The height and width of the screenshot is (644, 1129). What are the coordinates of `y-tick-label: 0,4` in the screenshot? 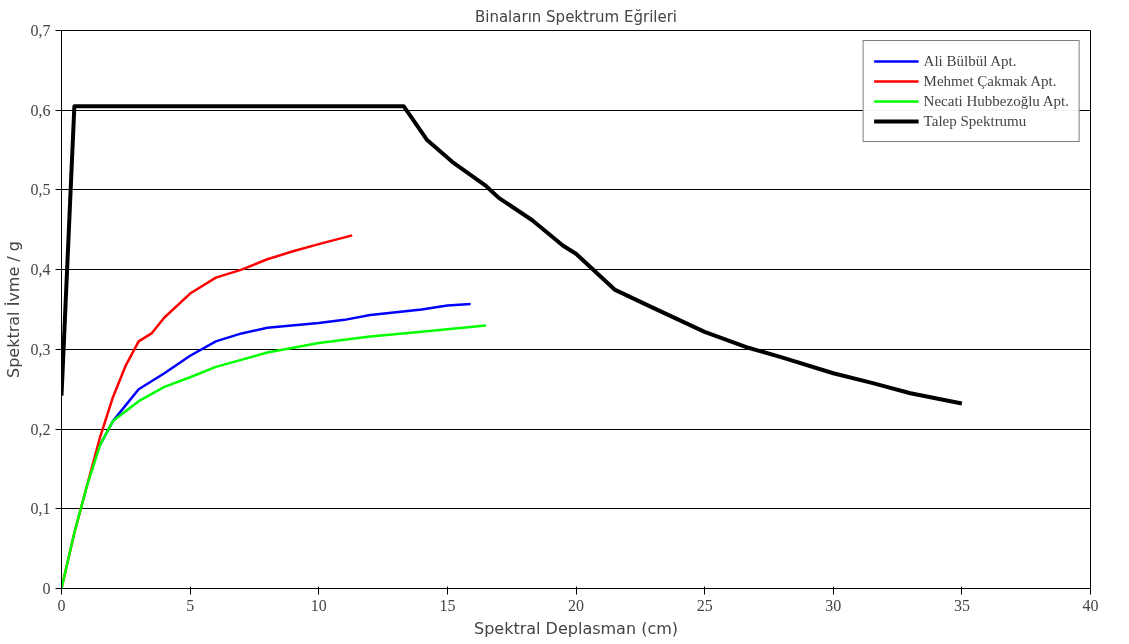 It's located at (40, 270).